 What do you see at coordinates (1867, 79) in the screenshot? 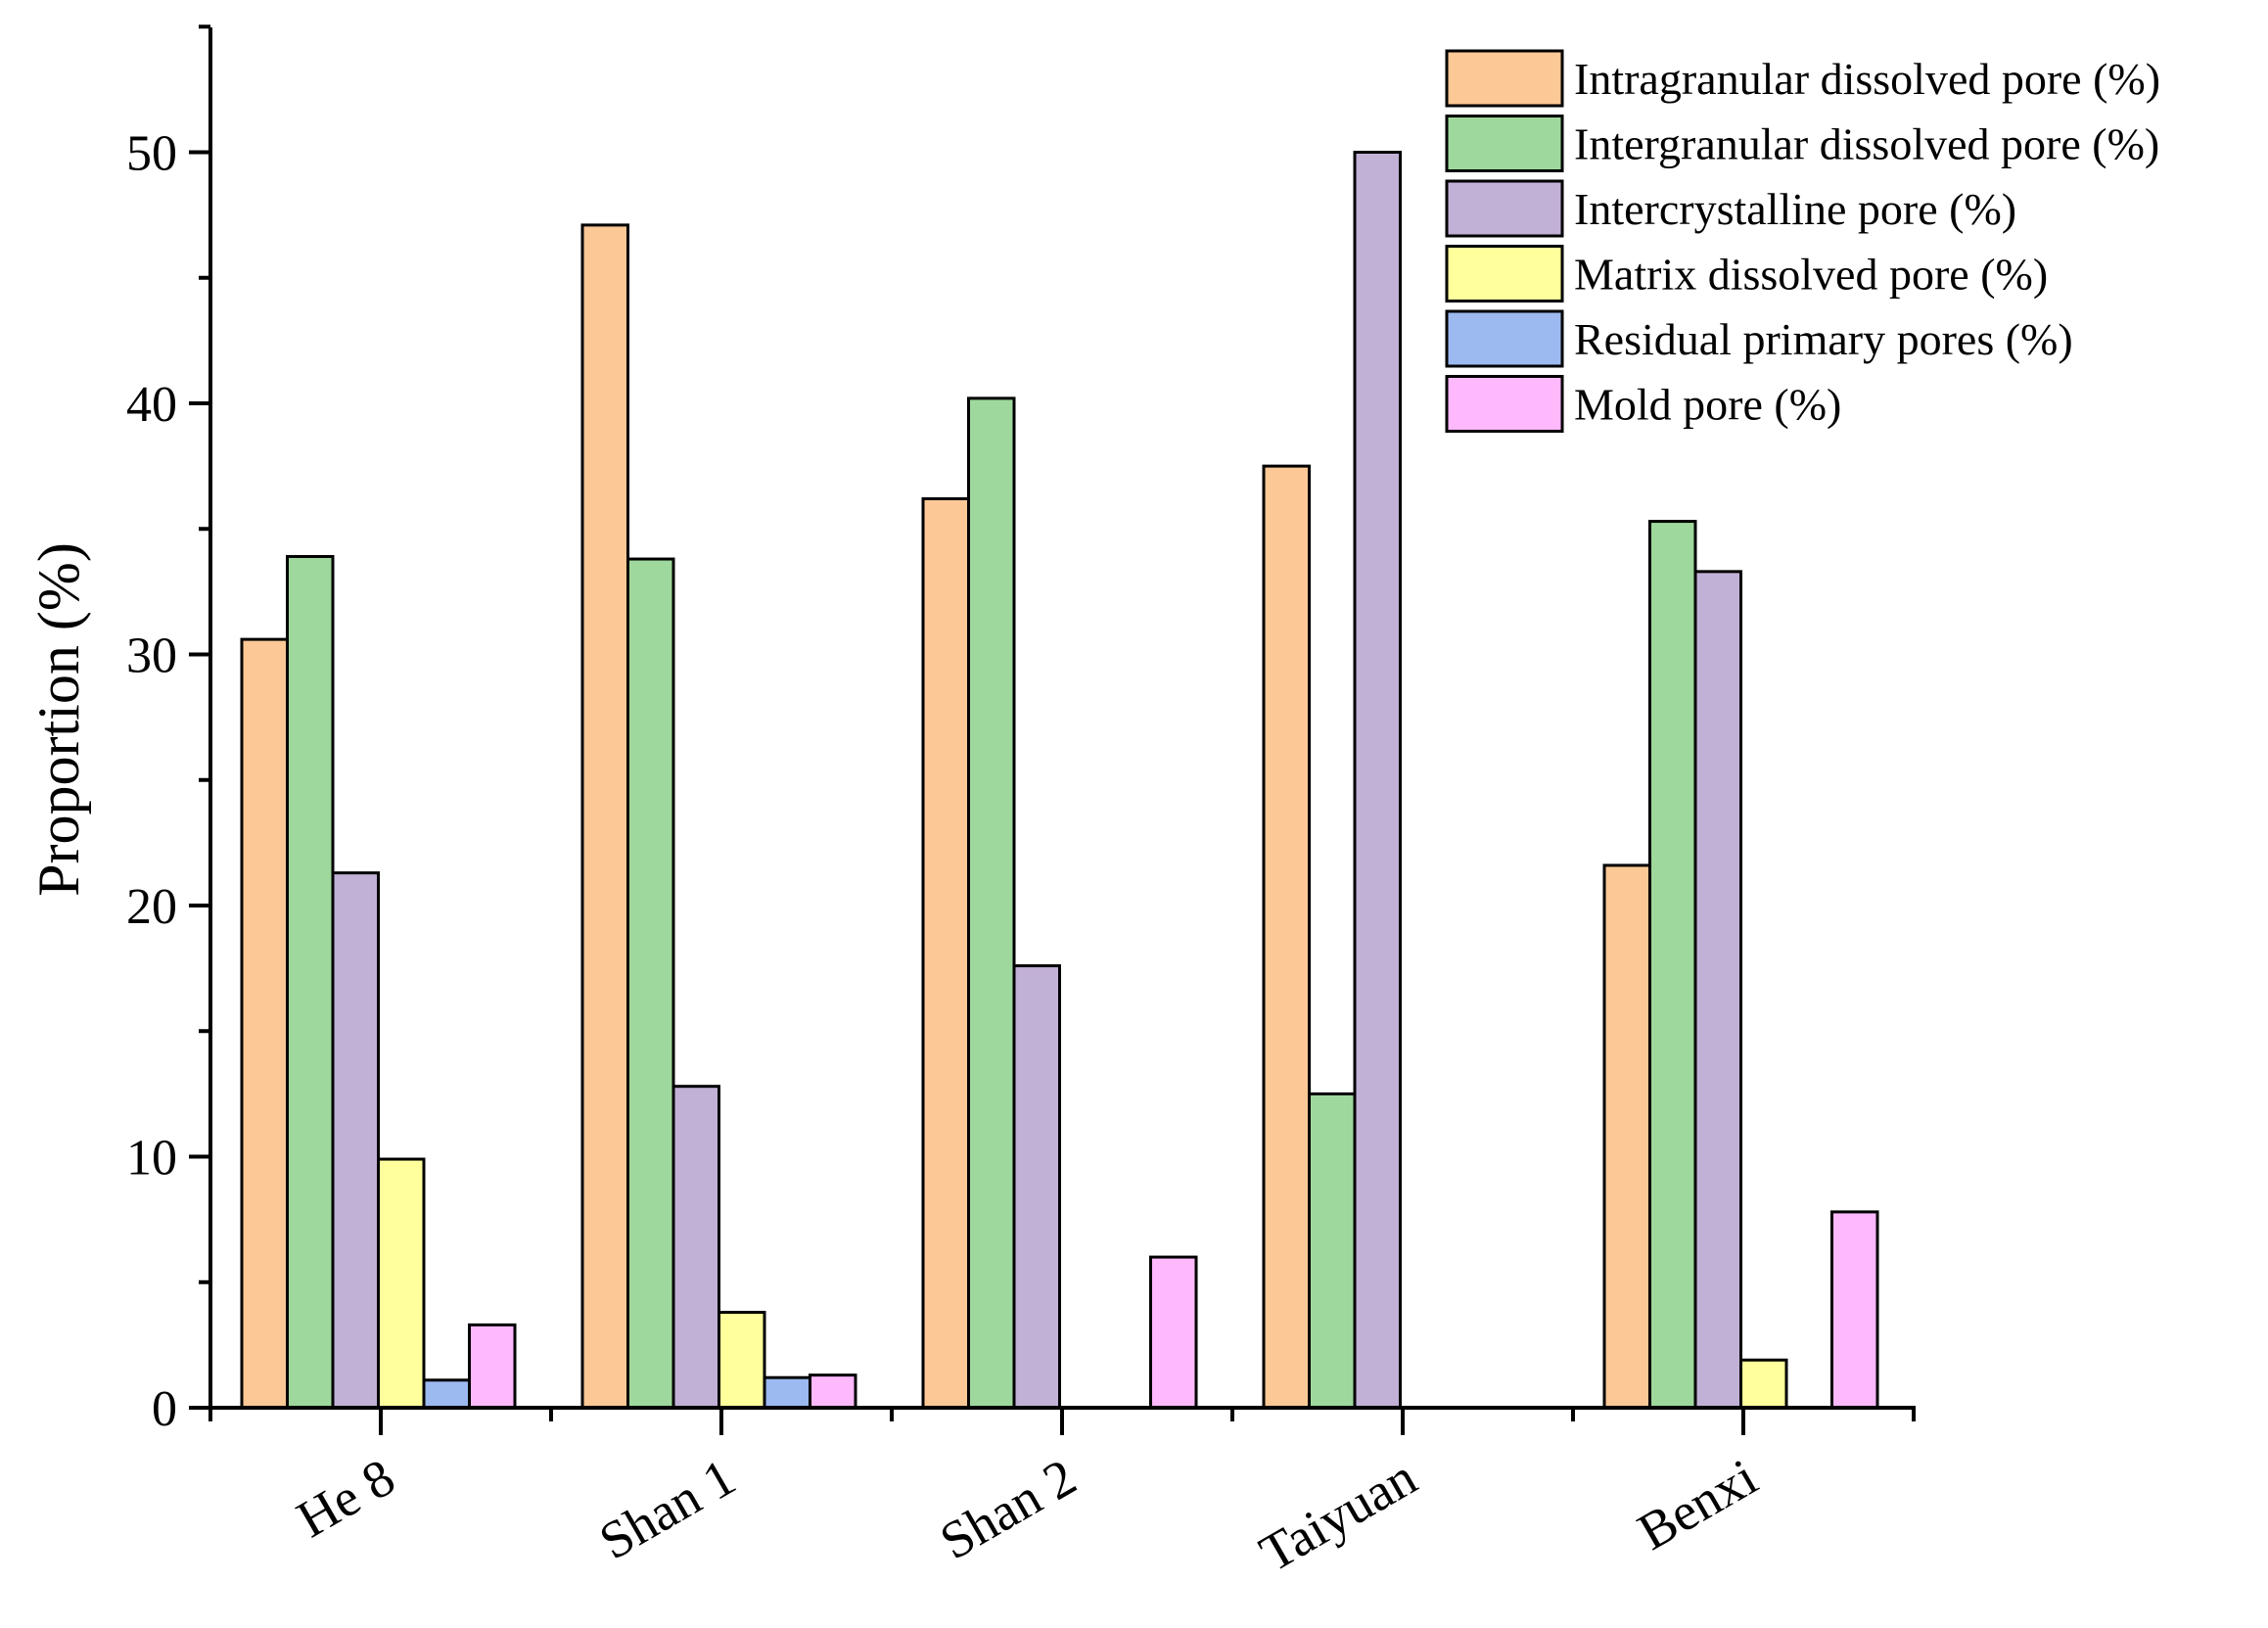
I see `legend-label-0: Intragranular dissolved pore (%)` at bounding box center [1867, 79].